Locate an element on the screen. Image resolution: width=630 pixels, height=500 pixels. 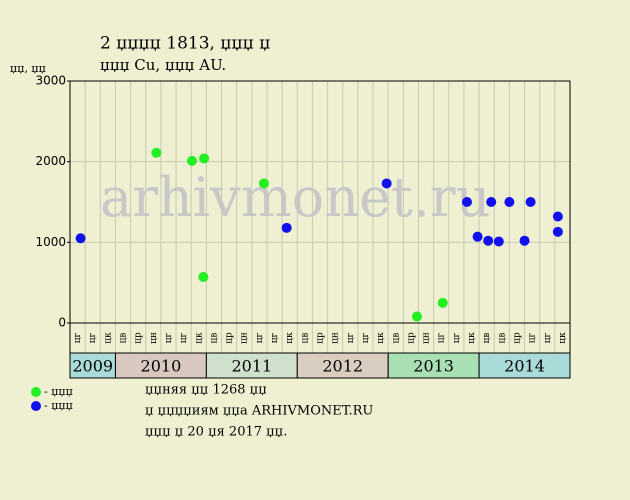
chart-title: 2 џџџџ 1813, џџџ џ is located at coordinates (185, 44).